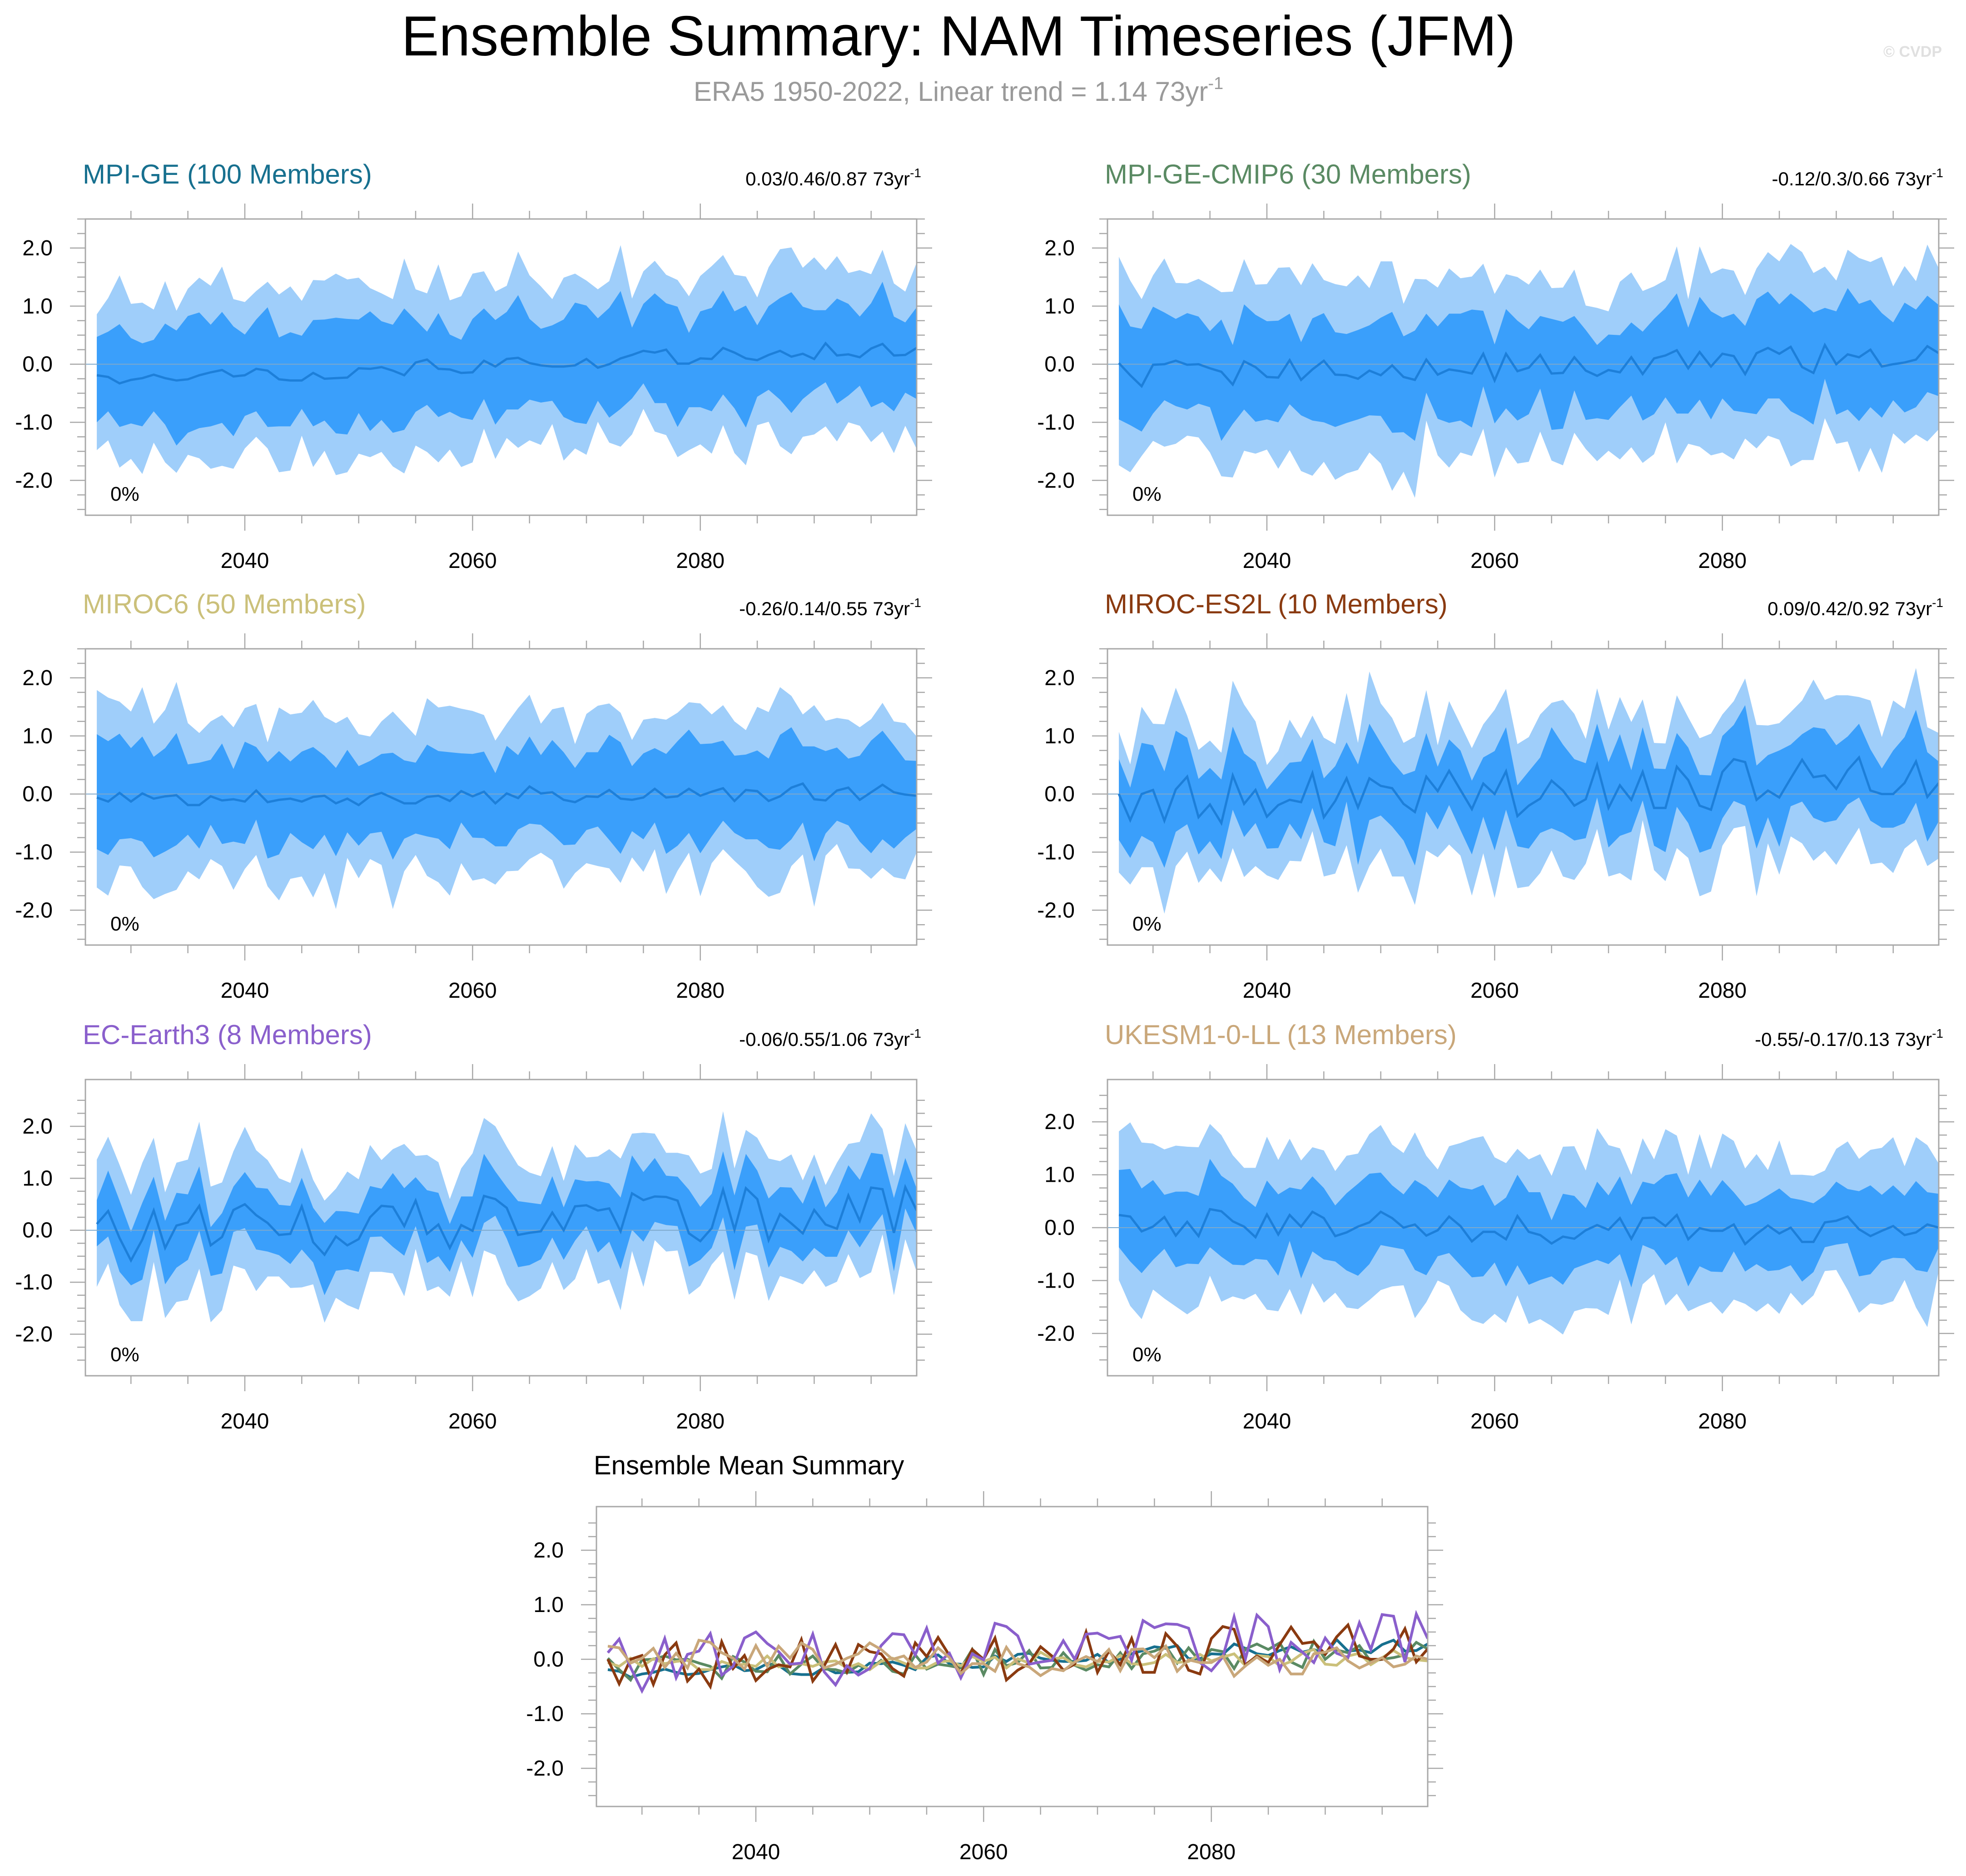 The width and height of the screenshot is (1966, 1876). Describe the element at coordinates (833, 177) in the screenshot. I see `trend-label: 0.03/0.46/0.87 73yr-1` at that location.